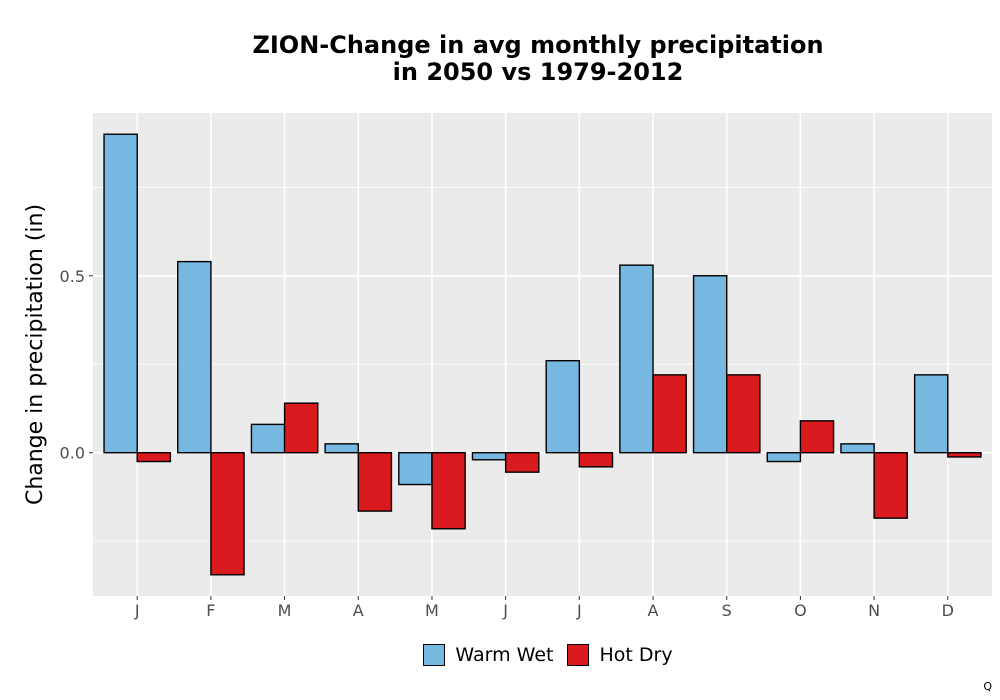 The image size is (1000, 700). I want to click on legend-item: Warm Wet, so click(488, 655).